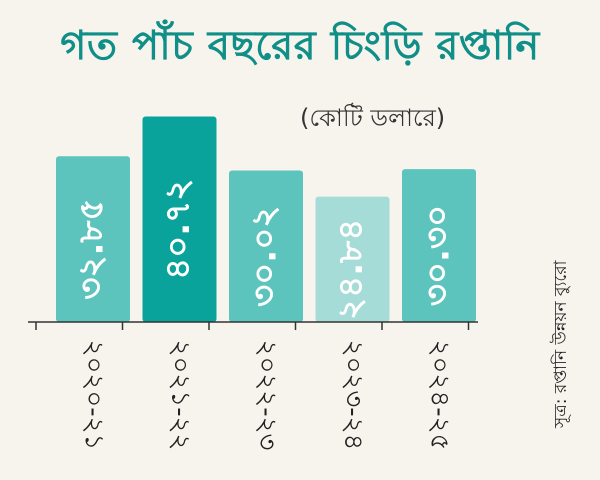 The width and height of the screenshot is (600, 480). What do you see at coordinates (373, 118) in the screenshot?
I see `unit-label: (কোটি ডলারে)` at bounding box center [373, 118].